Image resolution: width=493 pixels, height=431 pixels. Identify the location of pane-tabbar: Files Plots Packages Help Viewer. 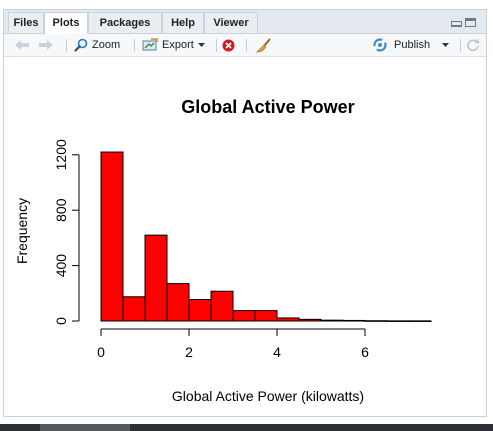
(245, 22).